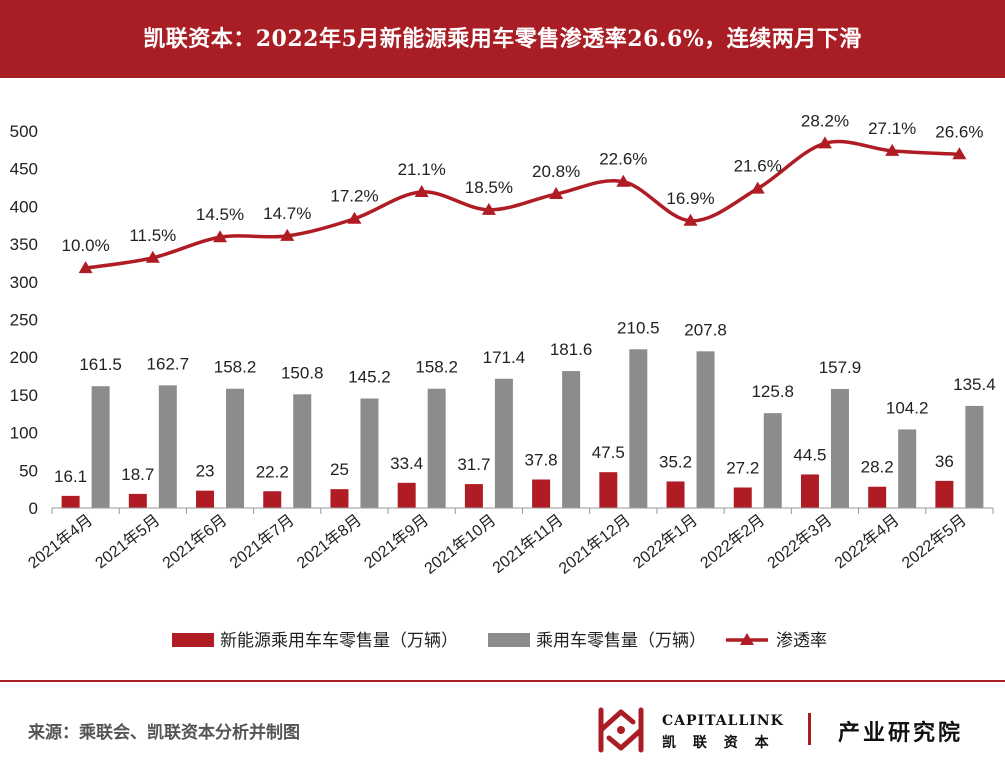 Image resolution: width=1005 pixels, height=782 pixels. I want to click on data-label-nev: 36, so click(944, 461).